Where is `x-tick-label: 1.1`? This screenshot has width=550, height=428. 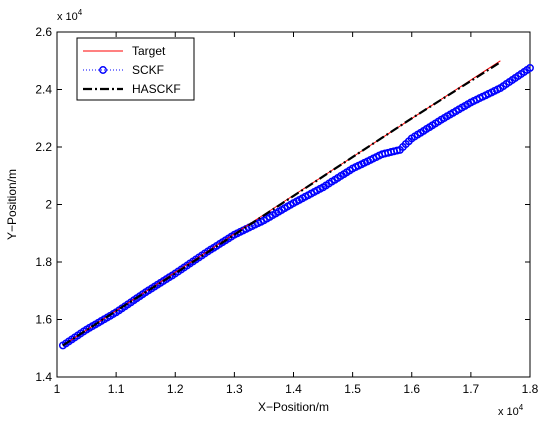
x-tick-label: 1.1 is located at coordinates (116, 389).